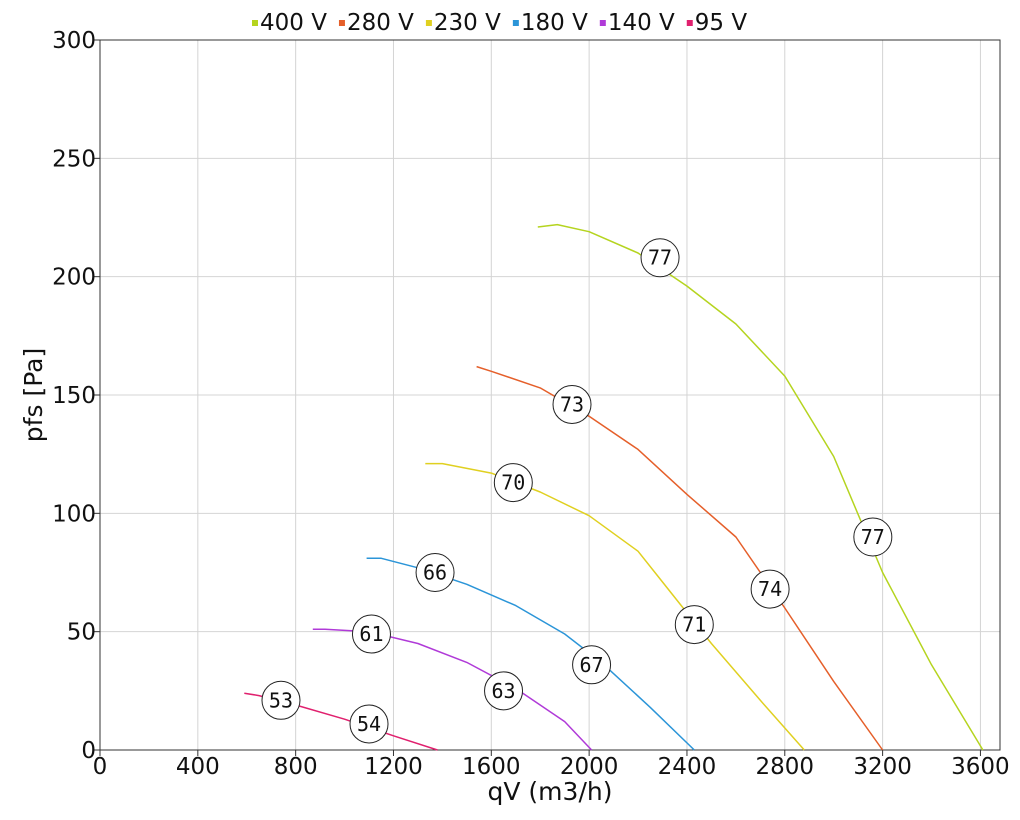  I want to click on marker-label: 67, so click(592, 665).